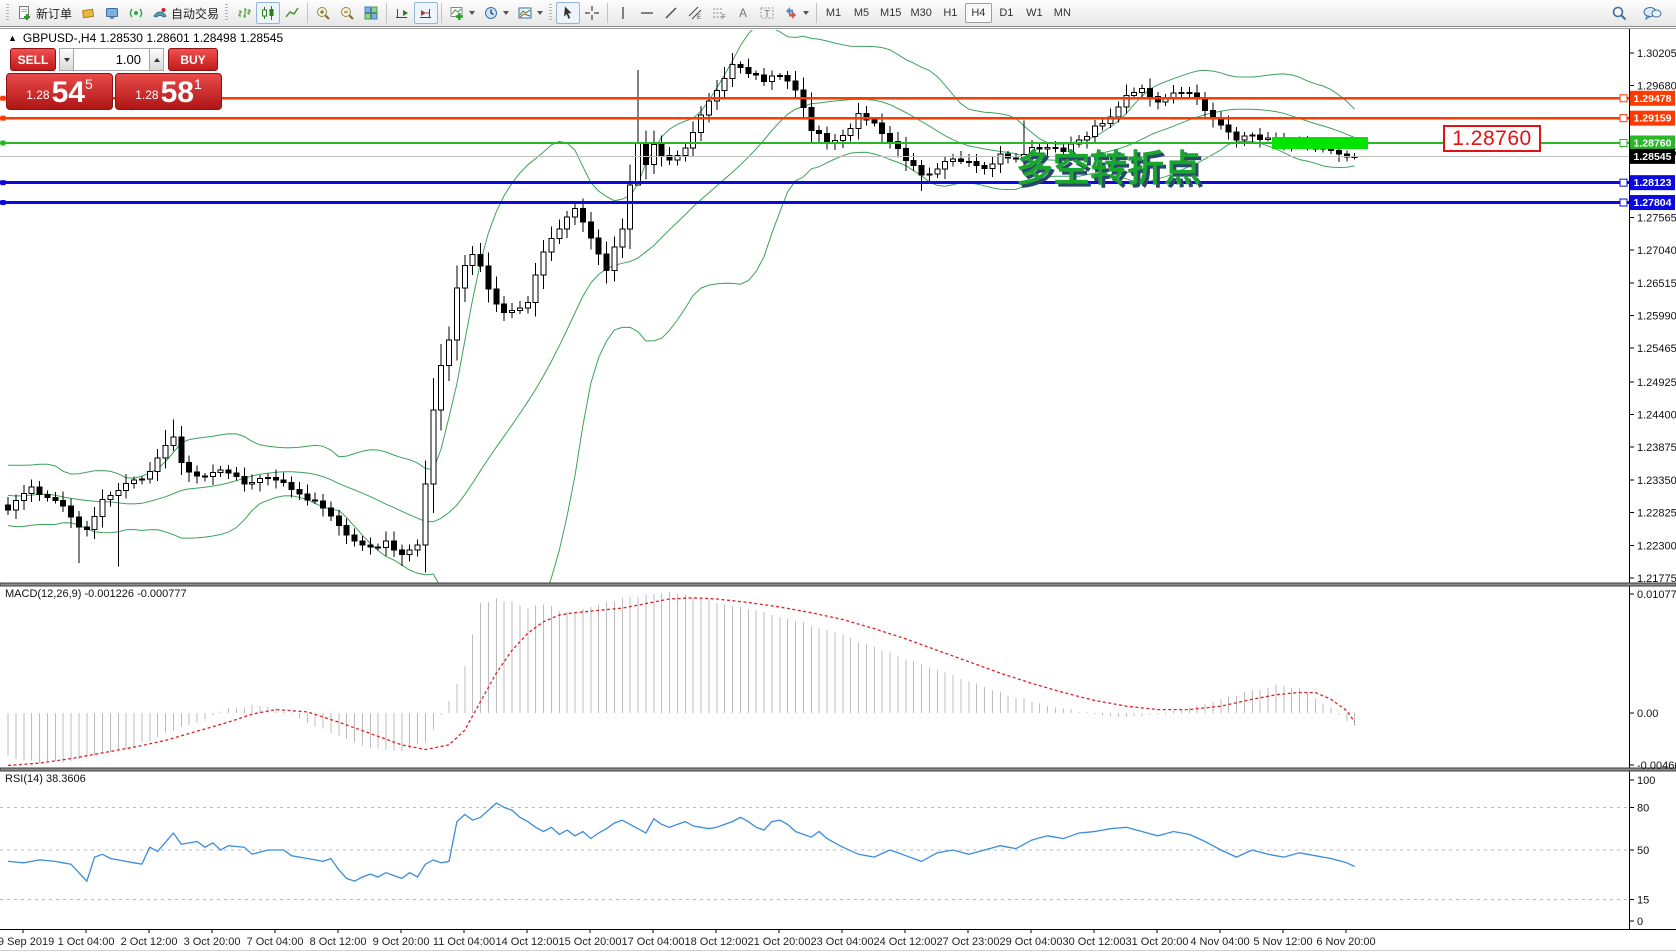 The width and height of the screenshot is (1676, 952). I want to click on timeframe-M1: M1, so click(833, 13).